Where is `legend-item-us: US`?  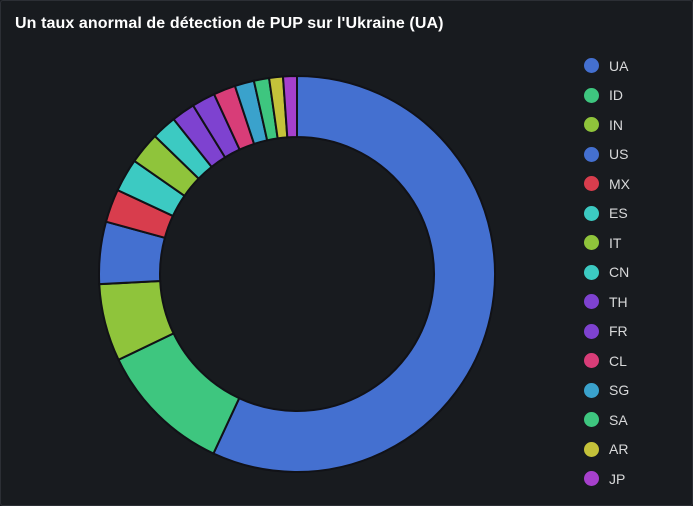 legend-item-us: US is located at coordinates (607, 155).